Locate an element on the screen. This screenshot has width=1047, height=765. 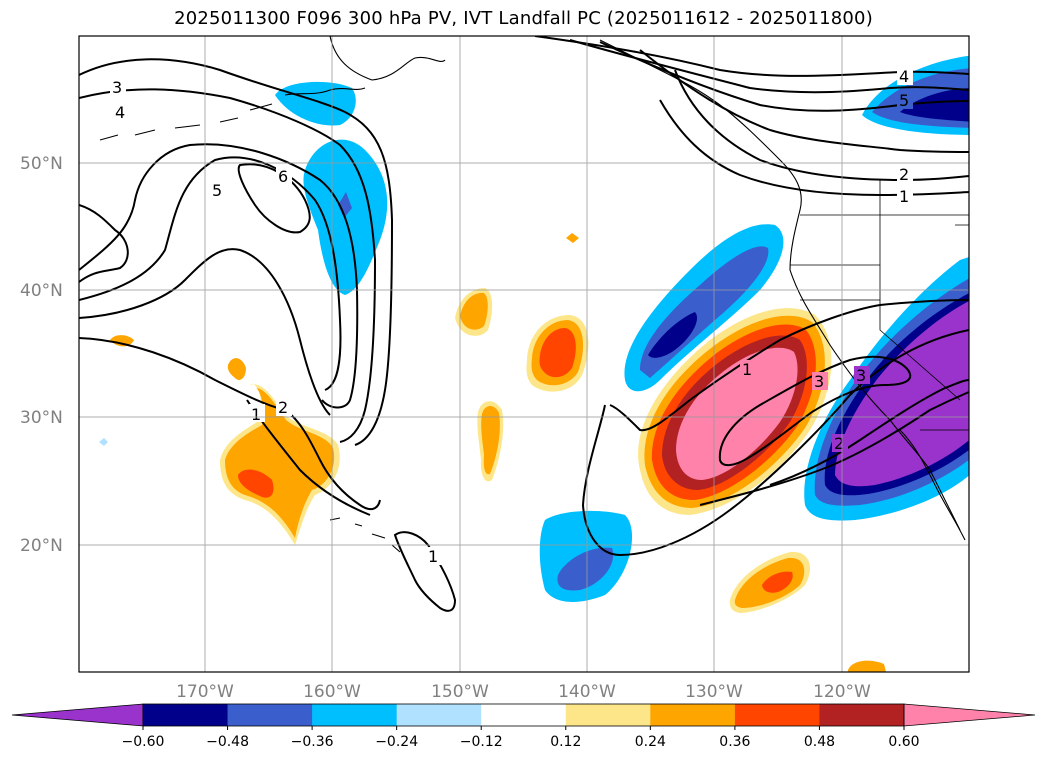
contour-c3 is located at coordinates (815, 410).